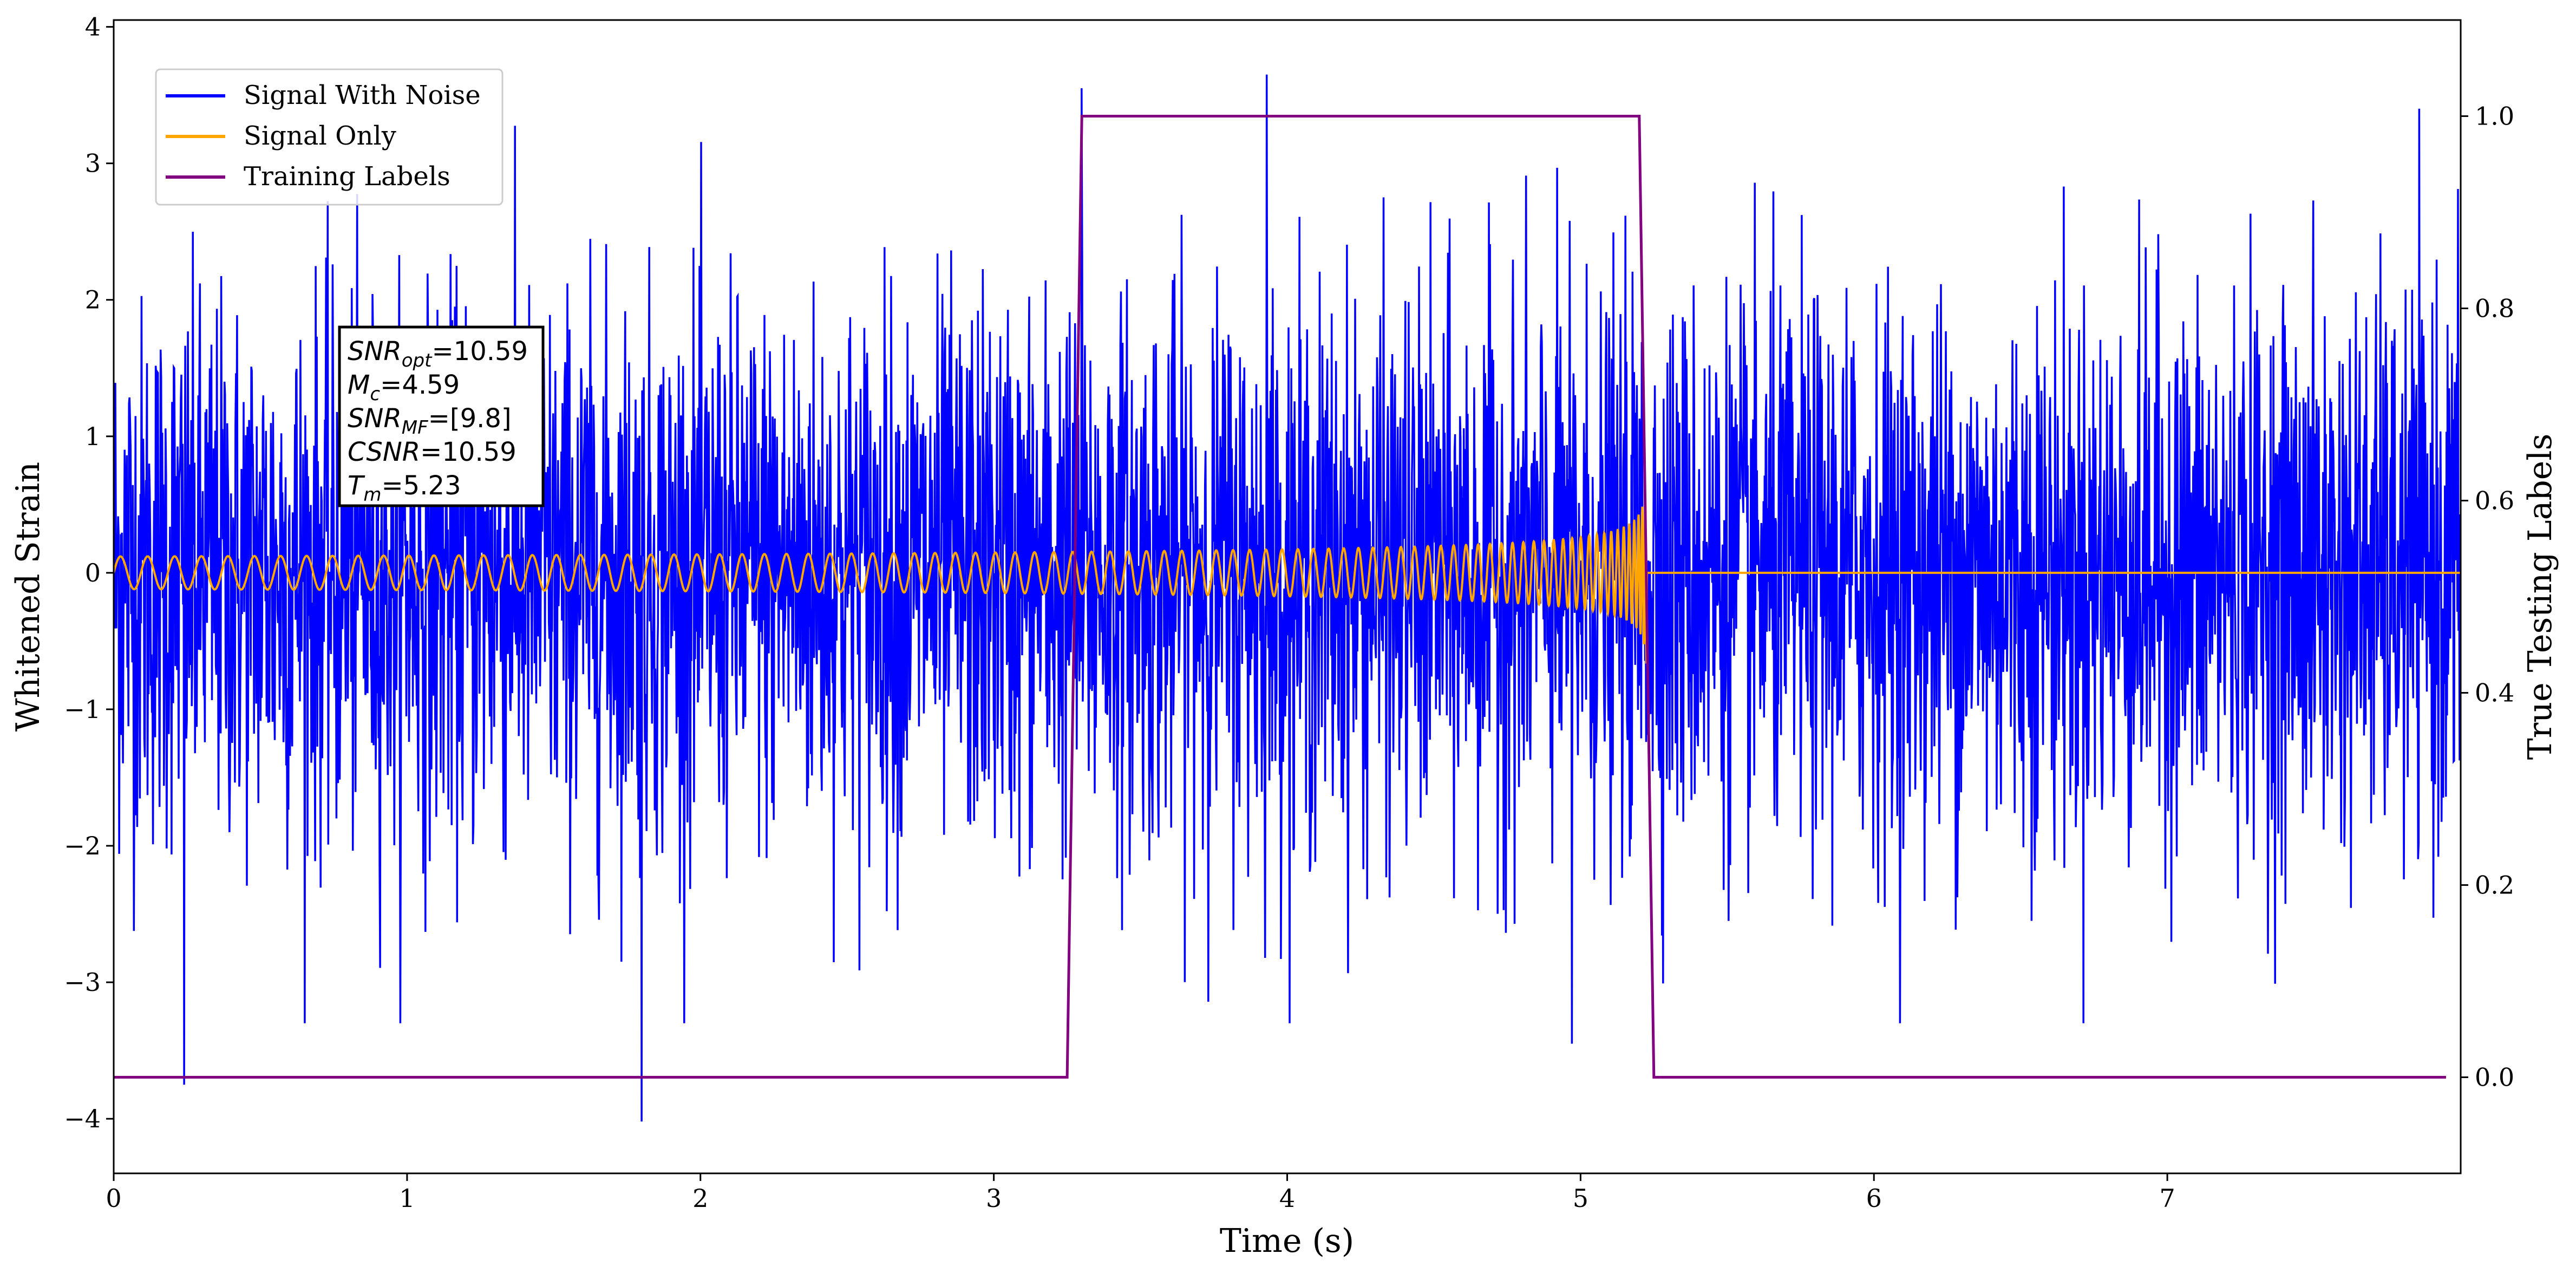 This screenshot has width=2576, height=1273. Describe the element at coordinates (1580, 1198) in the screenshot. I see `x-tick-label: 5` at that location.